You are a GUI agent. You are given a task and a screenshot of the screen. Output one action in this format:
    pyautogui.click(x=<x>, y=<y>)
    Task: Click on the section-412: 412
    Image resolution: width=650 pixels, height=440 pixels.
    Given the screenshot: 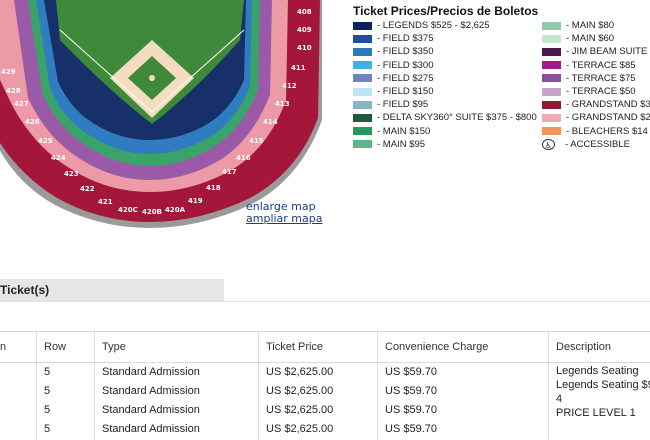 What is the action you would take?
    pyautogui.click(x=289, y=86)
    